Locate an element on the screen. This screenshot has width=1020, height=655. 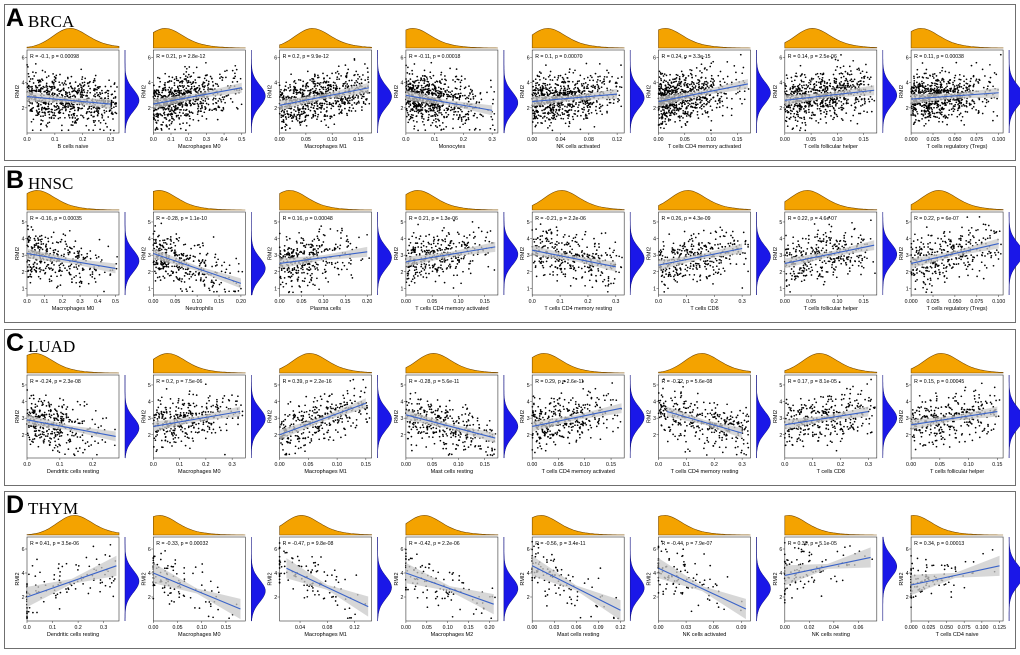
x-axis-label: Monocytes is located at coordinates (452, 147).